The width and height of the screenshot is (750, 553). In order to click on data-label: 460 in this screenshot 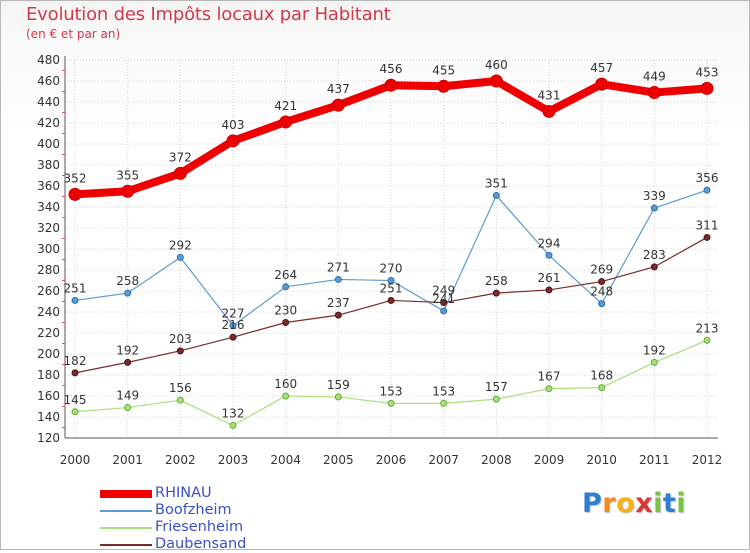, I will do `click(496, 65)`.